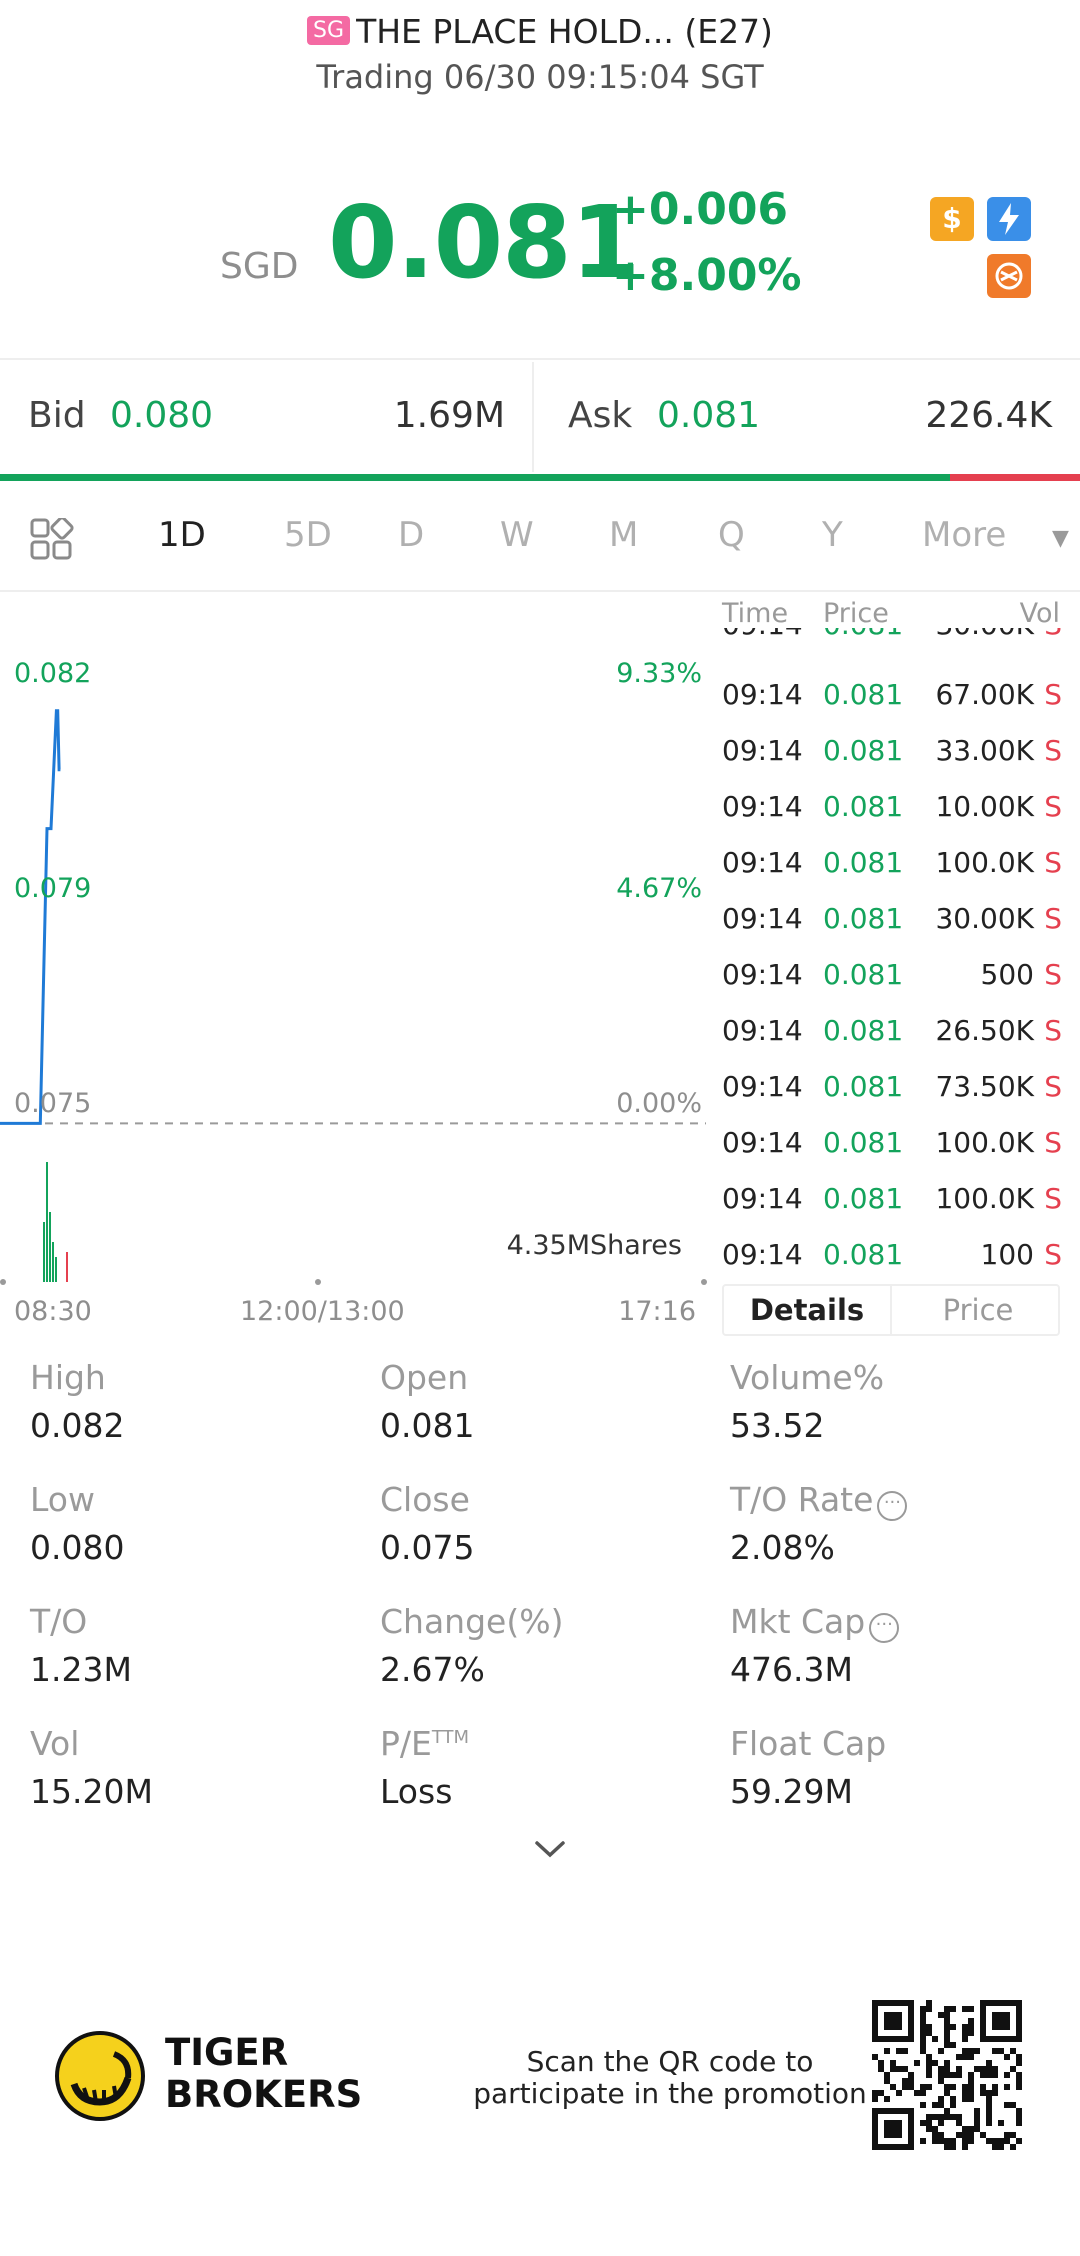 This screenshot has height=2256, width=1080. Describe the element at coordinates (182, 535) in the screenshot. I see `tab-1d: 1D` at that location.